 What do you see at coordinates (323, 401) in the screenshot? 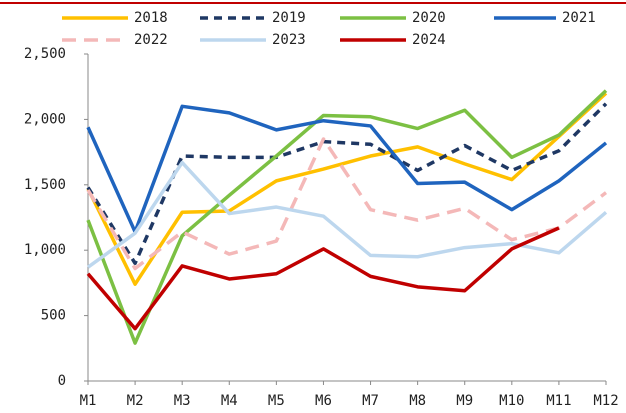
I see `x-tick-label: M6` at bounding box center [323, 401].